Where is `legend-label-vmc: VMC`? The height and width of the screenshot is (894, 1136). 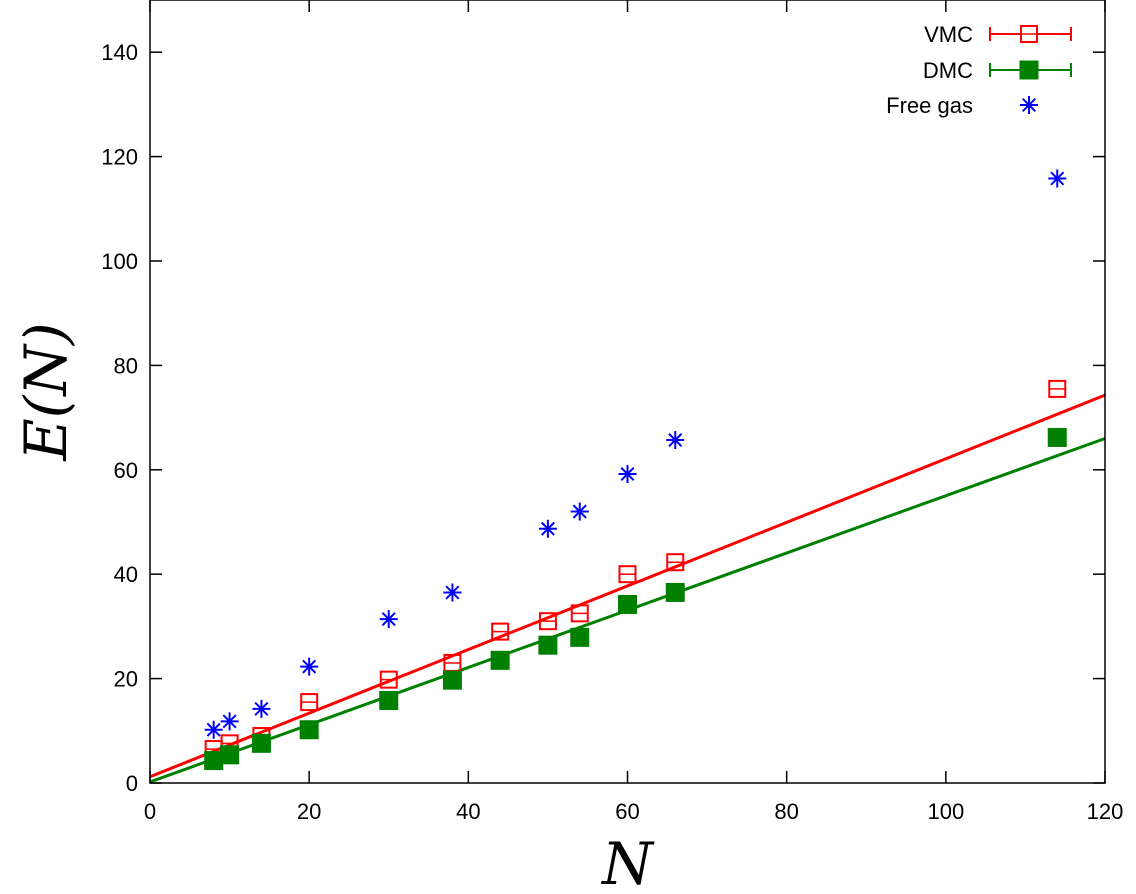
legend-label-vmc: VMC is located at coordinates (948, 34).